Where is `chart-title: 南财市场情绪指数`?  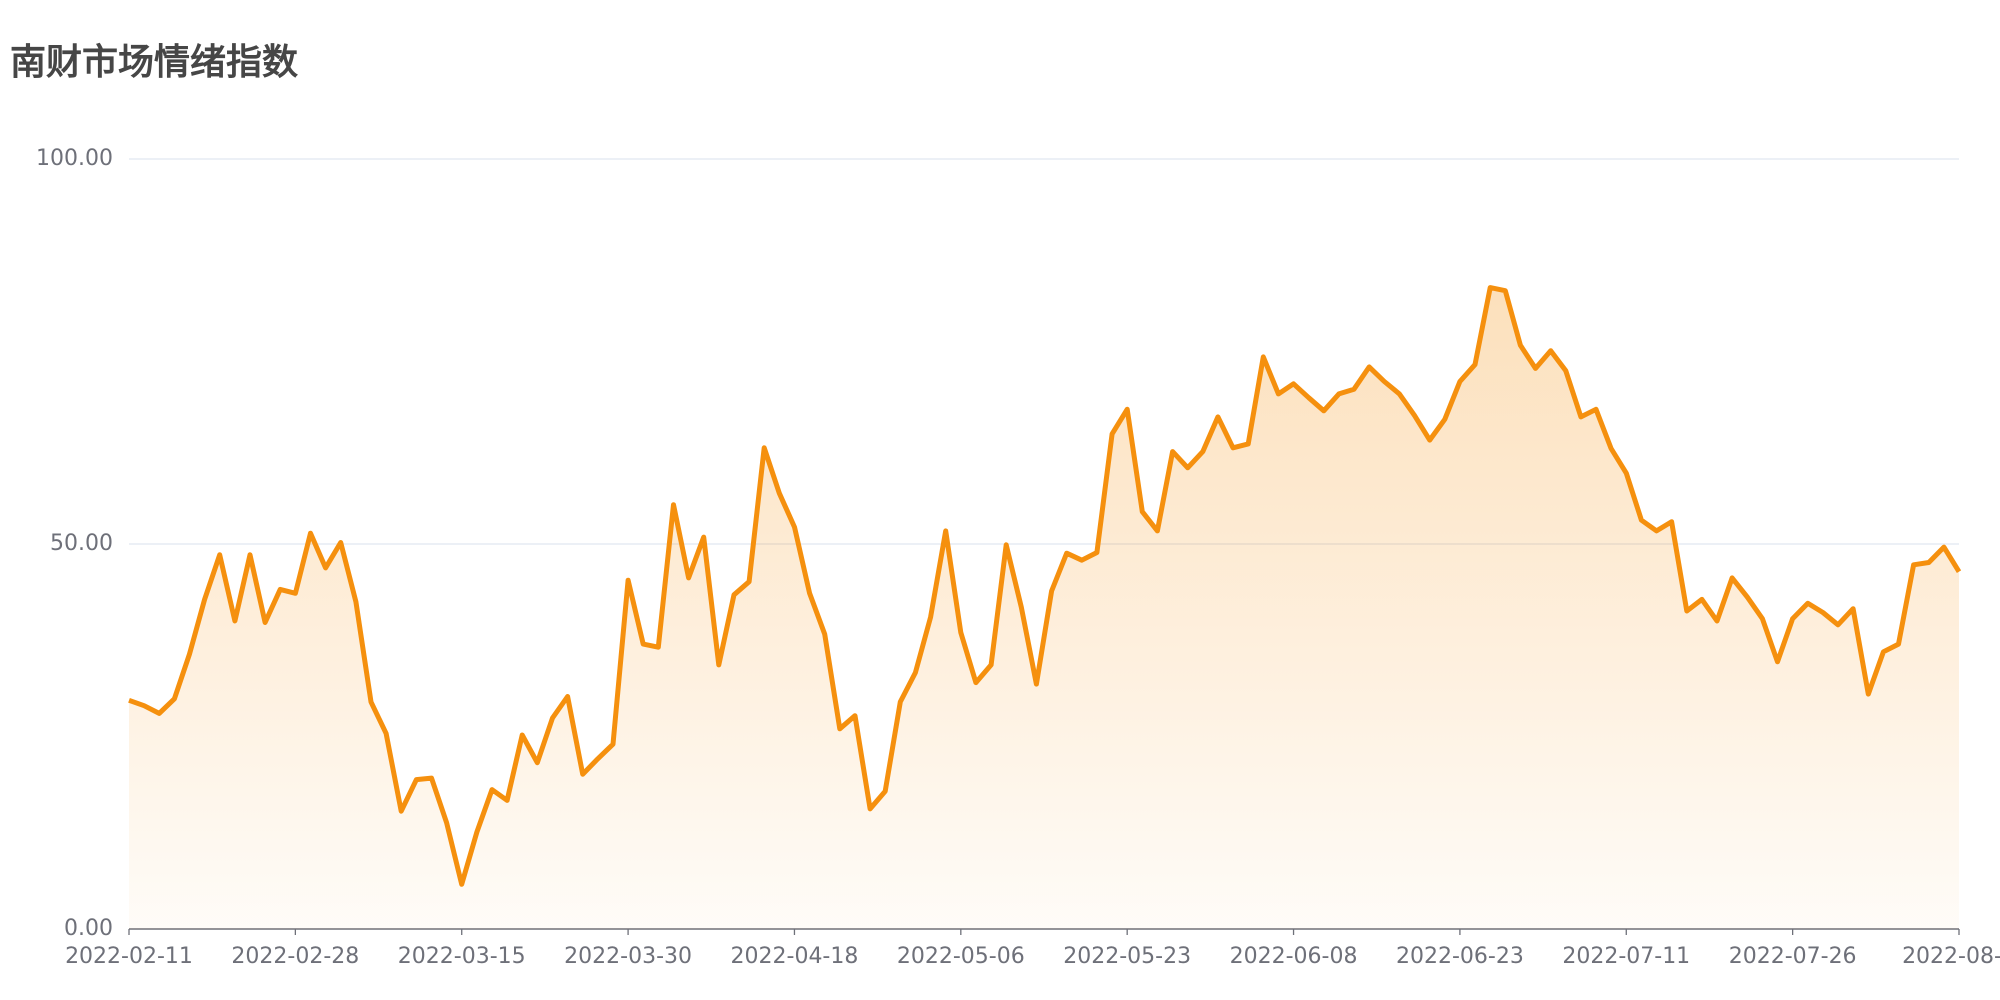
chart-title: 南财市场情绪指数 is located at coordinates (154, 62).